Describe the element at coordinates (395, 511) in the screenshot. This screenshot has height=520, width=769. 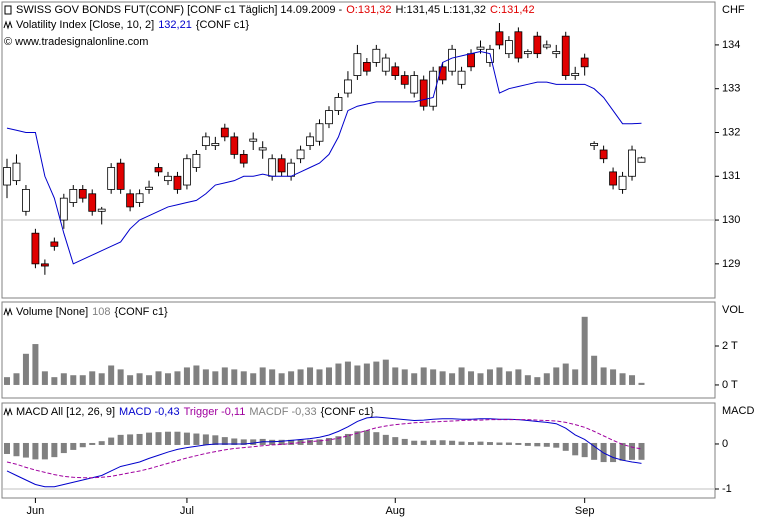
I see `x-tick-label: Aug` at that location.